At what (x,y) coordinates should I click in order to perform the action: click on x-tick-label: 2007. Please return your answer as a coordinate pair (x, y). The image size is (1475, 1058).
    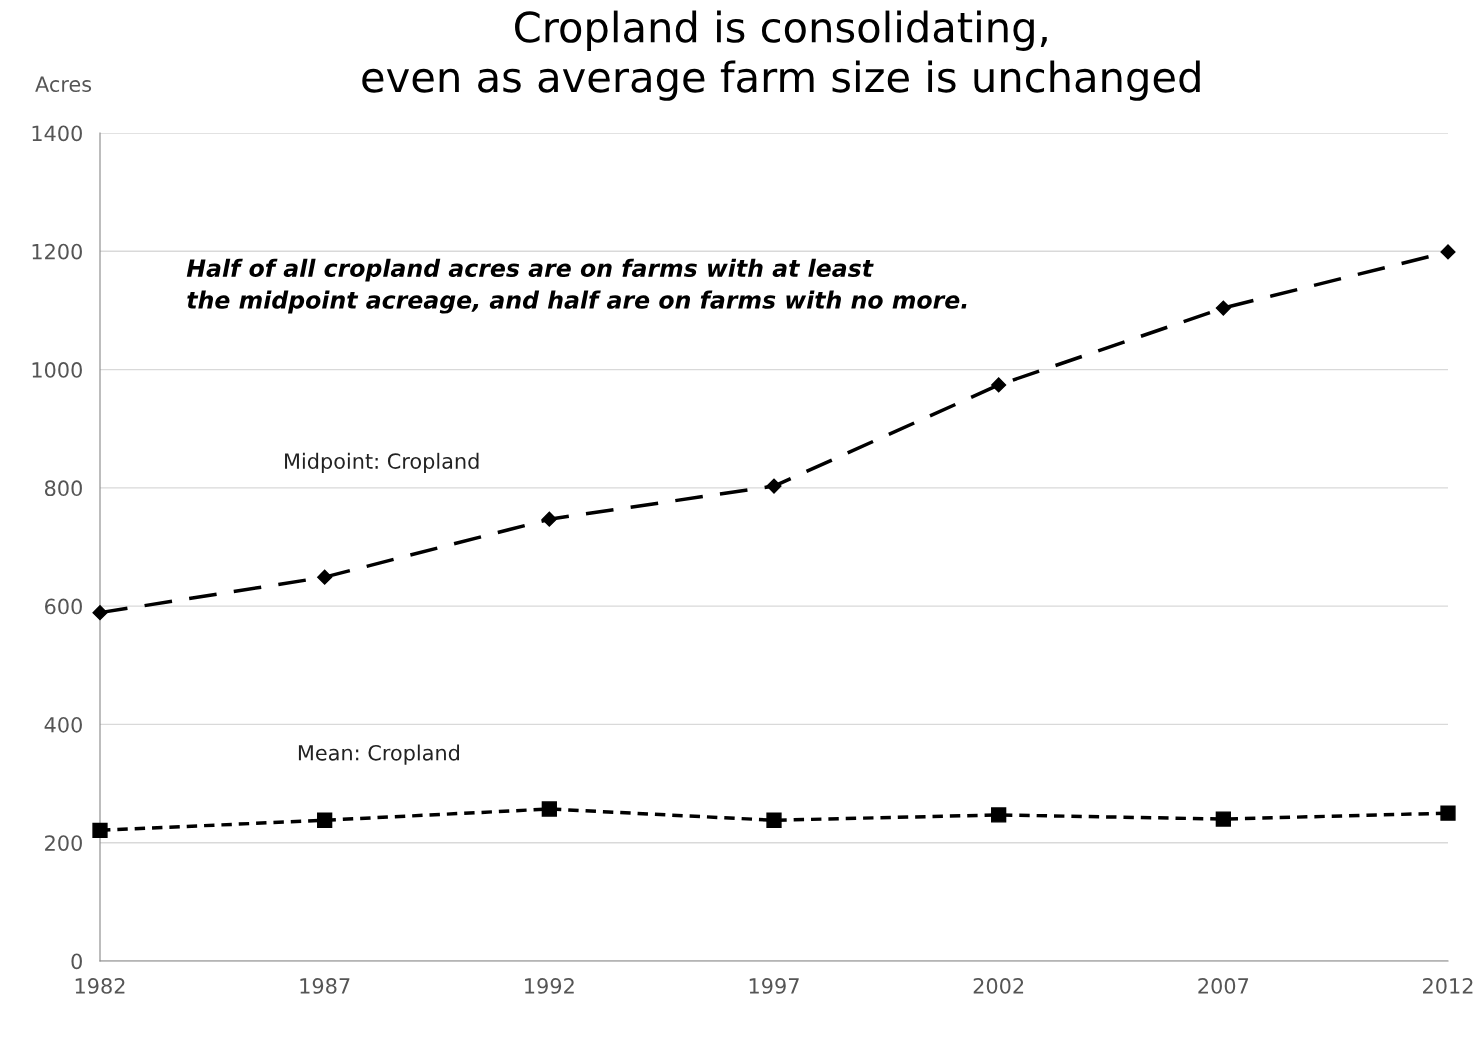
    Looking at the image, I should click on (1223, 986).